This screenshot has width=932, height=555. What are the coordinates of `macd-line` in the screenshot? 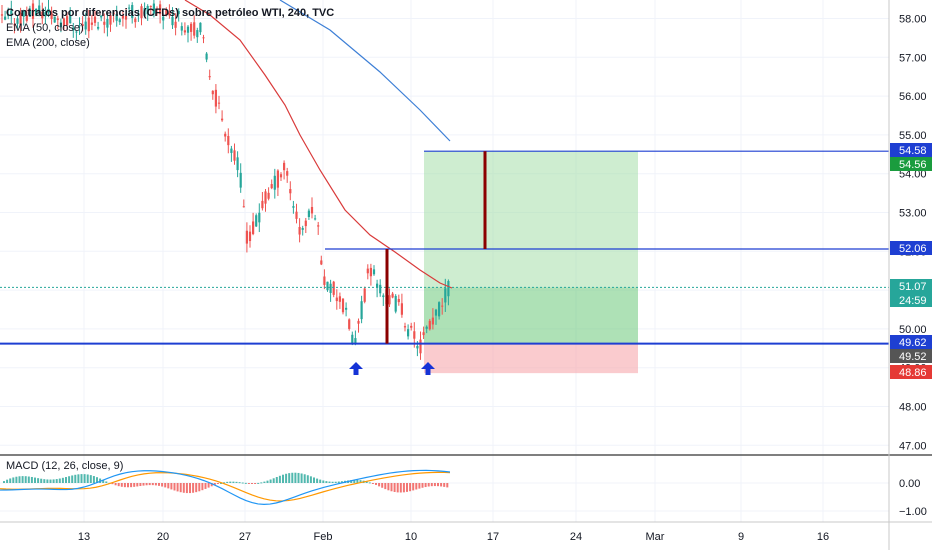 It's located at (225, 487).